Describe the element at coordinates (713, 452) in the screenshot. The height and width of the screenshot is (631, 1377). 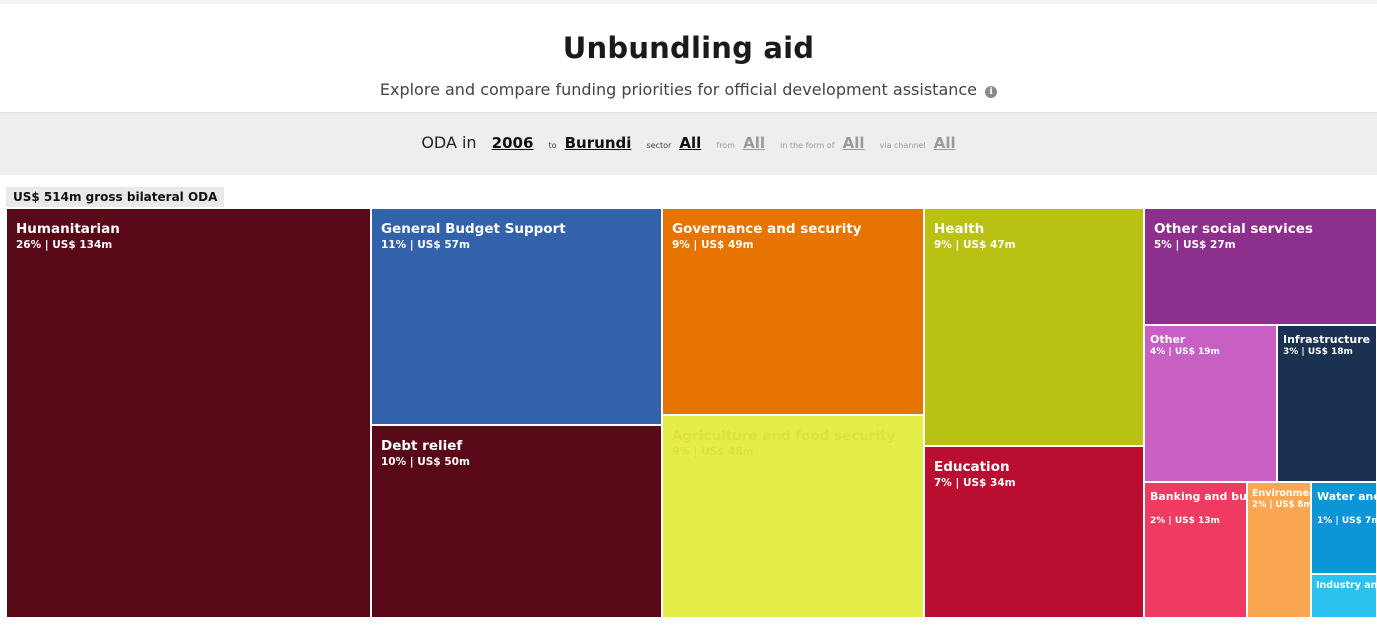
I see `treemap-cell-value: 9% | US$ 48m` at that location.